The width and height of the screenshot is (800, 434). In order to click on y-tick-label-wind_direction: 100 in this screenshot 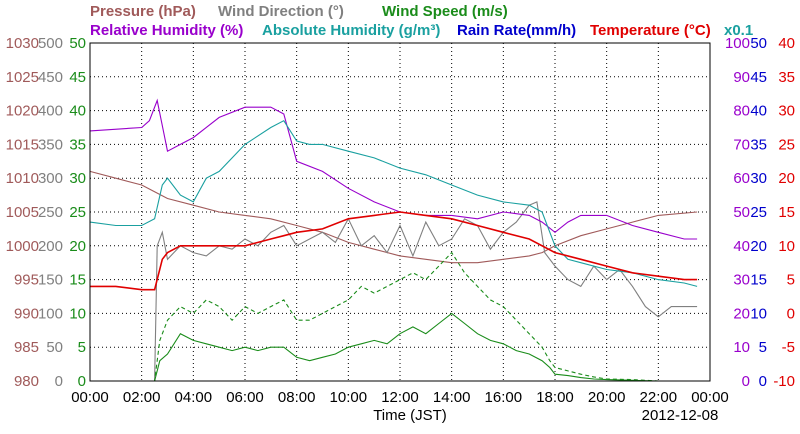, I will do `click(50, 313)`.